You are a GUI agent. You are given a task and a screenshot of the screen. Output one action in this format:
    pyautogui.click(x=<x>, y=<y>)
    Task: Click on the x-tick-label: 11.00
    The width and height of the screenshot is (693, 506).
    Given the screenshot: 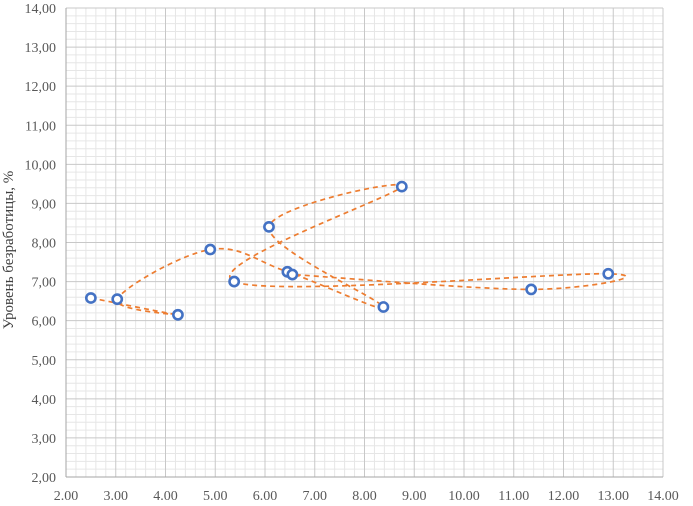 What is the action you would take?
    pyautogui.click(x=513, y=496)
    